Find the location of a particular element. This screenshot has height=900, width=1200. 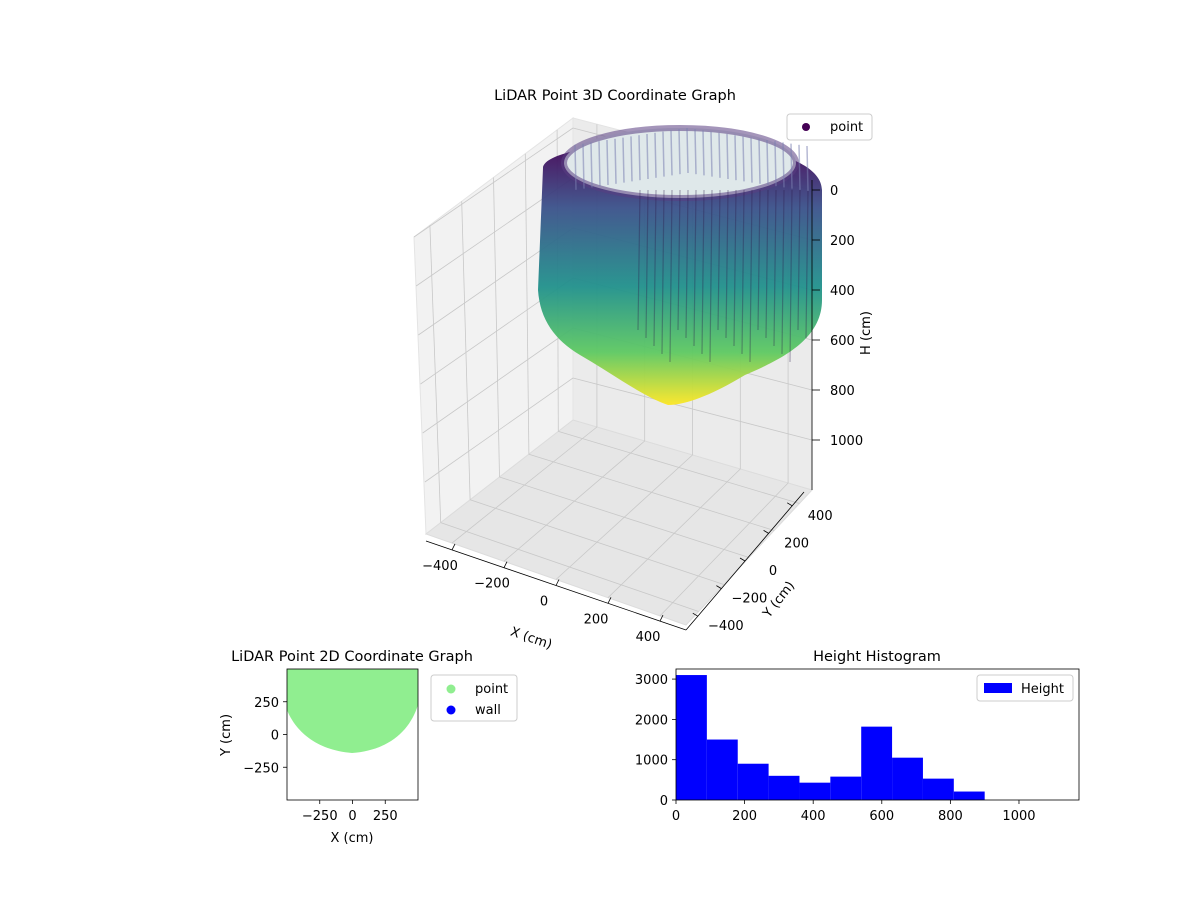

plot-2d-title: LiDAR Point 2D Coordinate Graph is located at coordinates (352, 657).